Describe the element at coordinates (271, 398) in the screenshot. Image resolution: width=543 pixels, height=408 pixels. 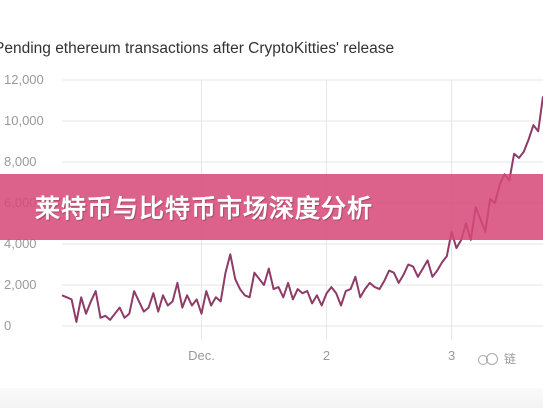
I see `bottom-strip` at that location.